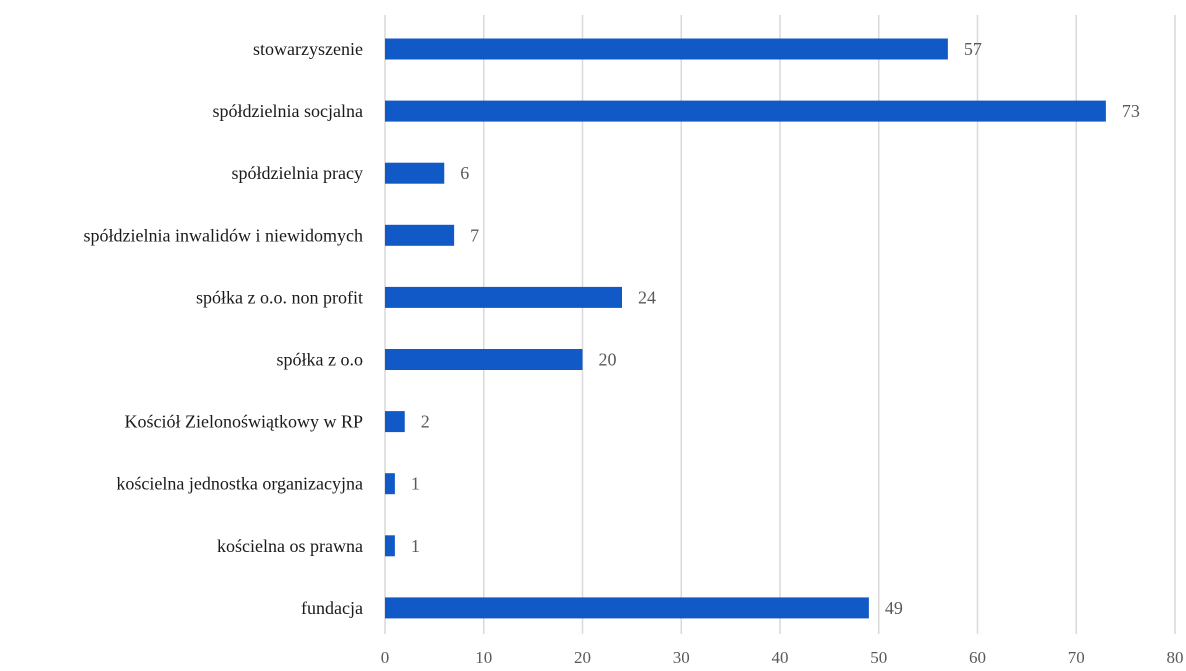 The height and width of the screenshot is (671, 1186). I want to click on x-tick-label: 70, so click(1076, 657).